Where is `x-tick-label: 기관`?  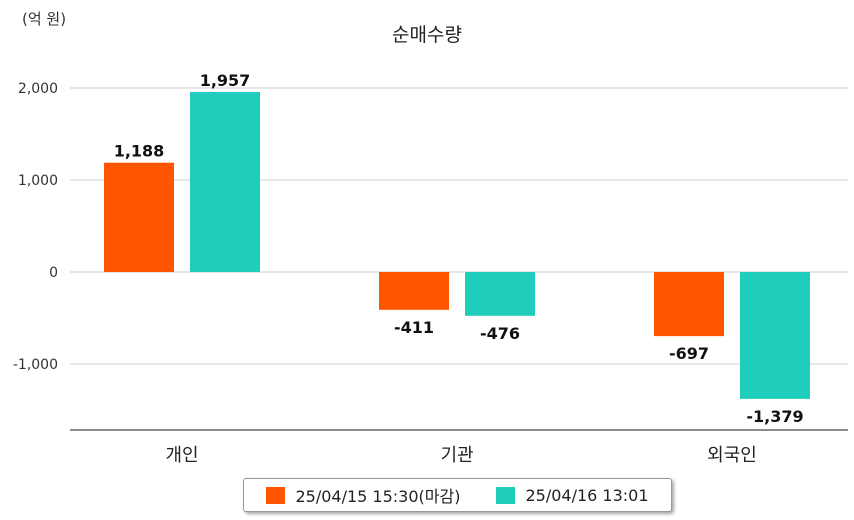
x-tick-label: 기관 is located at coordinates (456, 455).